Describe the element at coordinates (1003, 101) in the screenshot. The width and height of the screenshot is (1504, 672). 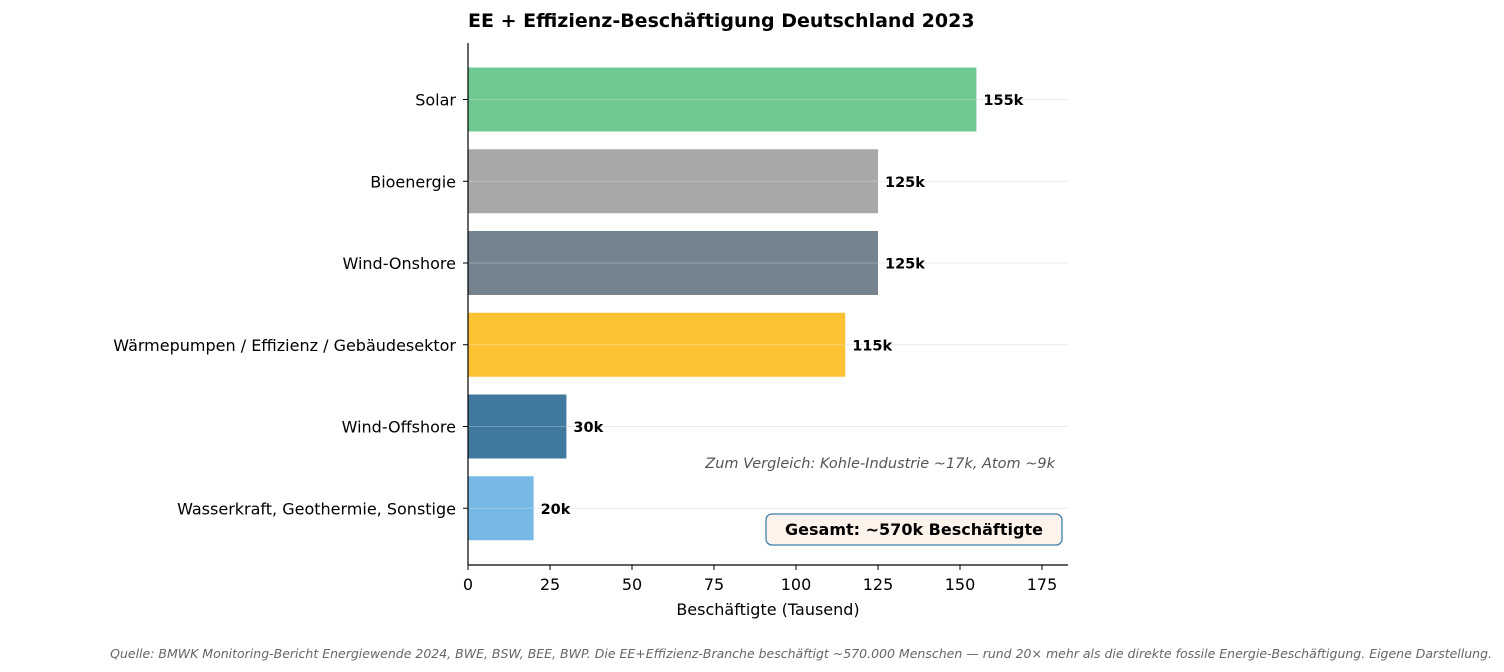
I see `data-label: 155k` at that location.